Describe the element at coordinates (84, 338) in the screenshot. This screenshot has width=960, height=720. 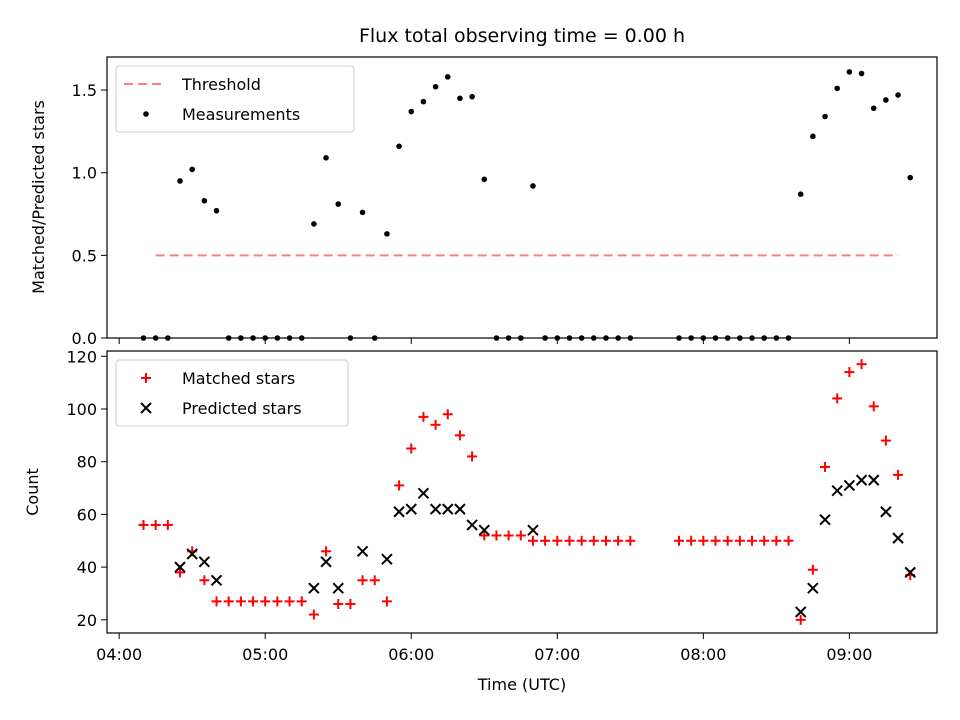
I see `y-tick-label: 0.0` at that location.